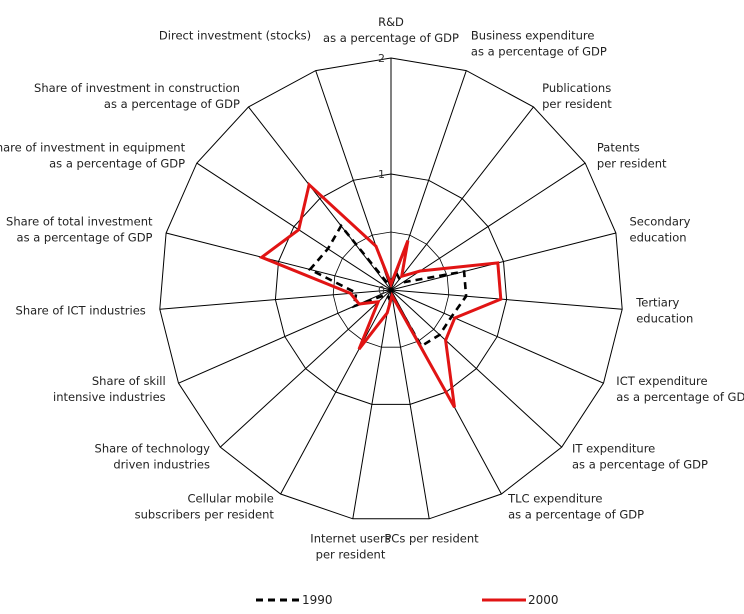  What do you see at coordinates (350, 547) in the screenshot?
I see `axis-label: Internet users per resident` at bounding box center [350, 547].